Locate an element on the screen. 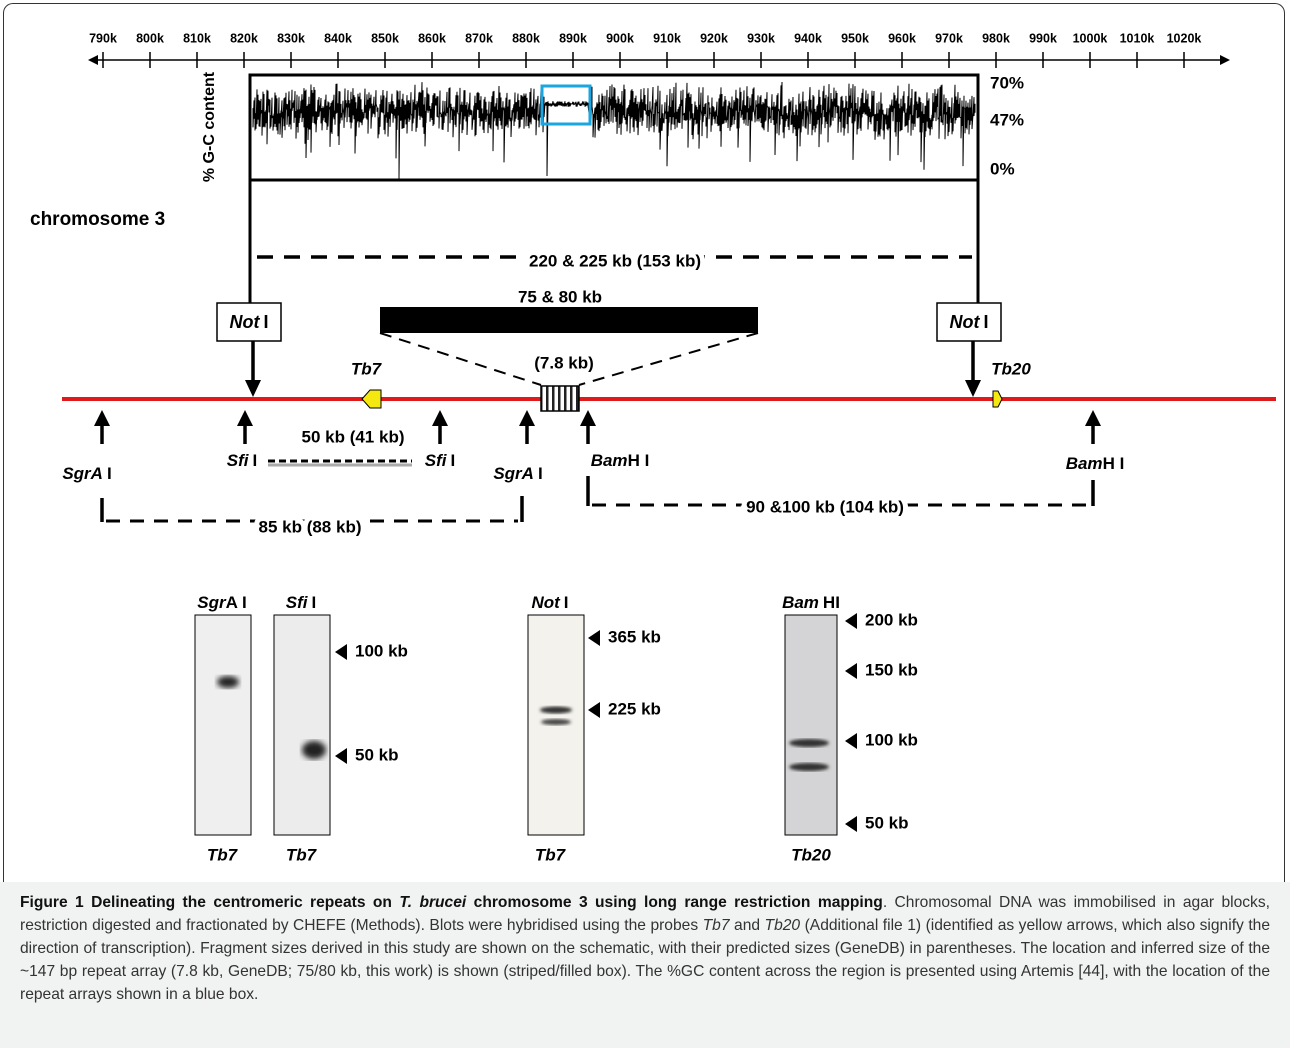 The image size is (1290, 1048). repeat-bar is located at coordinates (569, 320).